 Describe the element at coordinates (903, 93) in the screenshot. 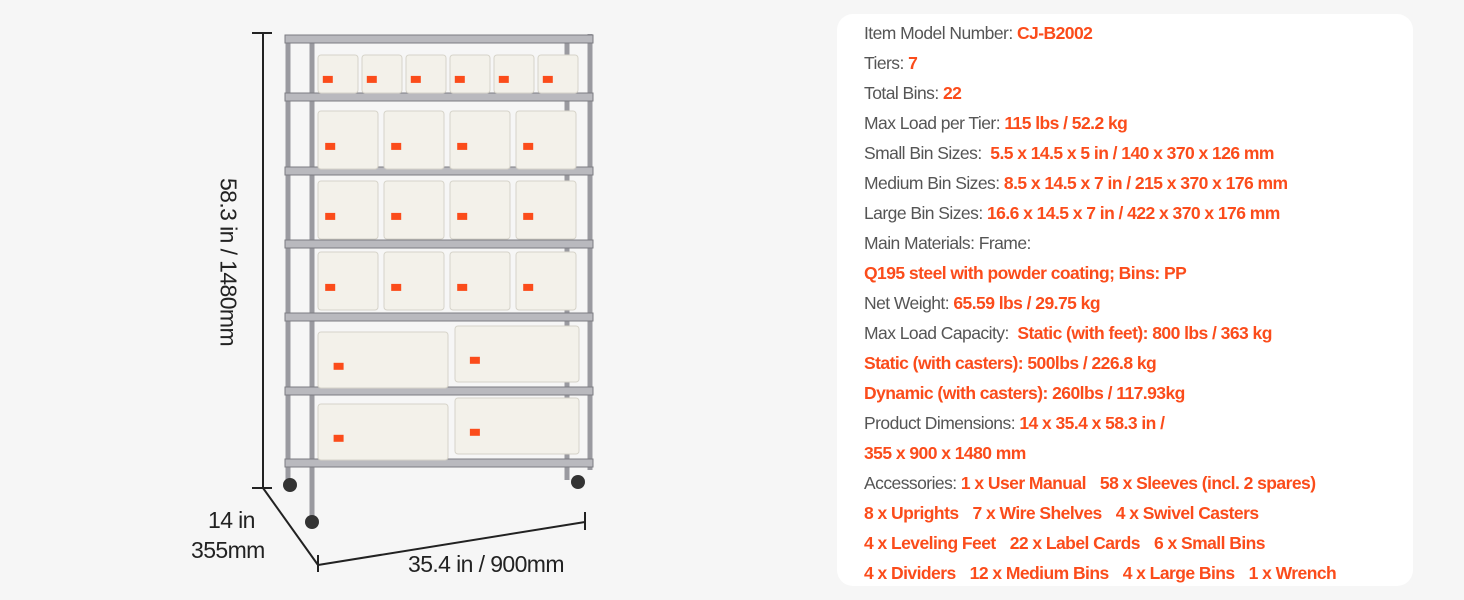

I see `spec-label: Total Bins:` at that location.